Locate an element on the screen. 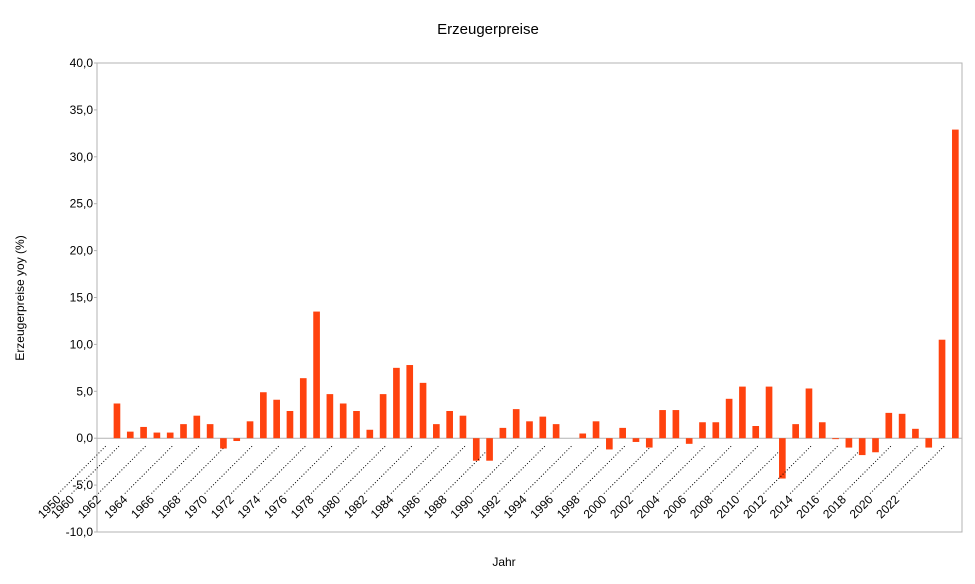 Image resolution: width=975 pixels, height=584 pixels. x-tick-label: 1974 is located at coordinates (249, 506).